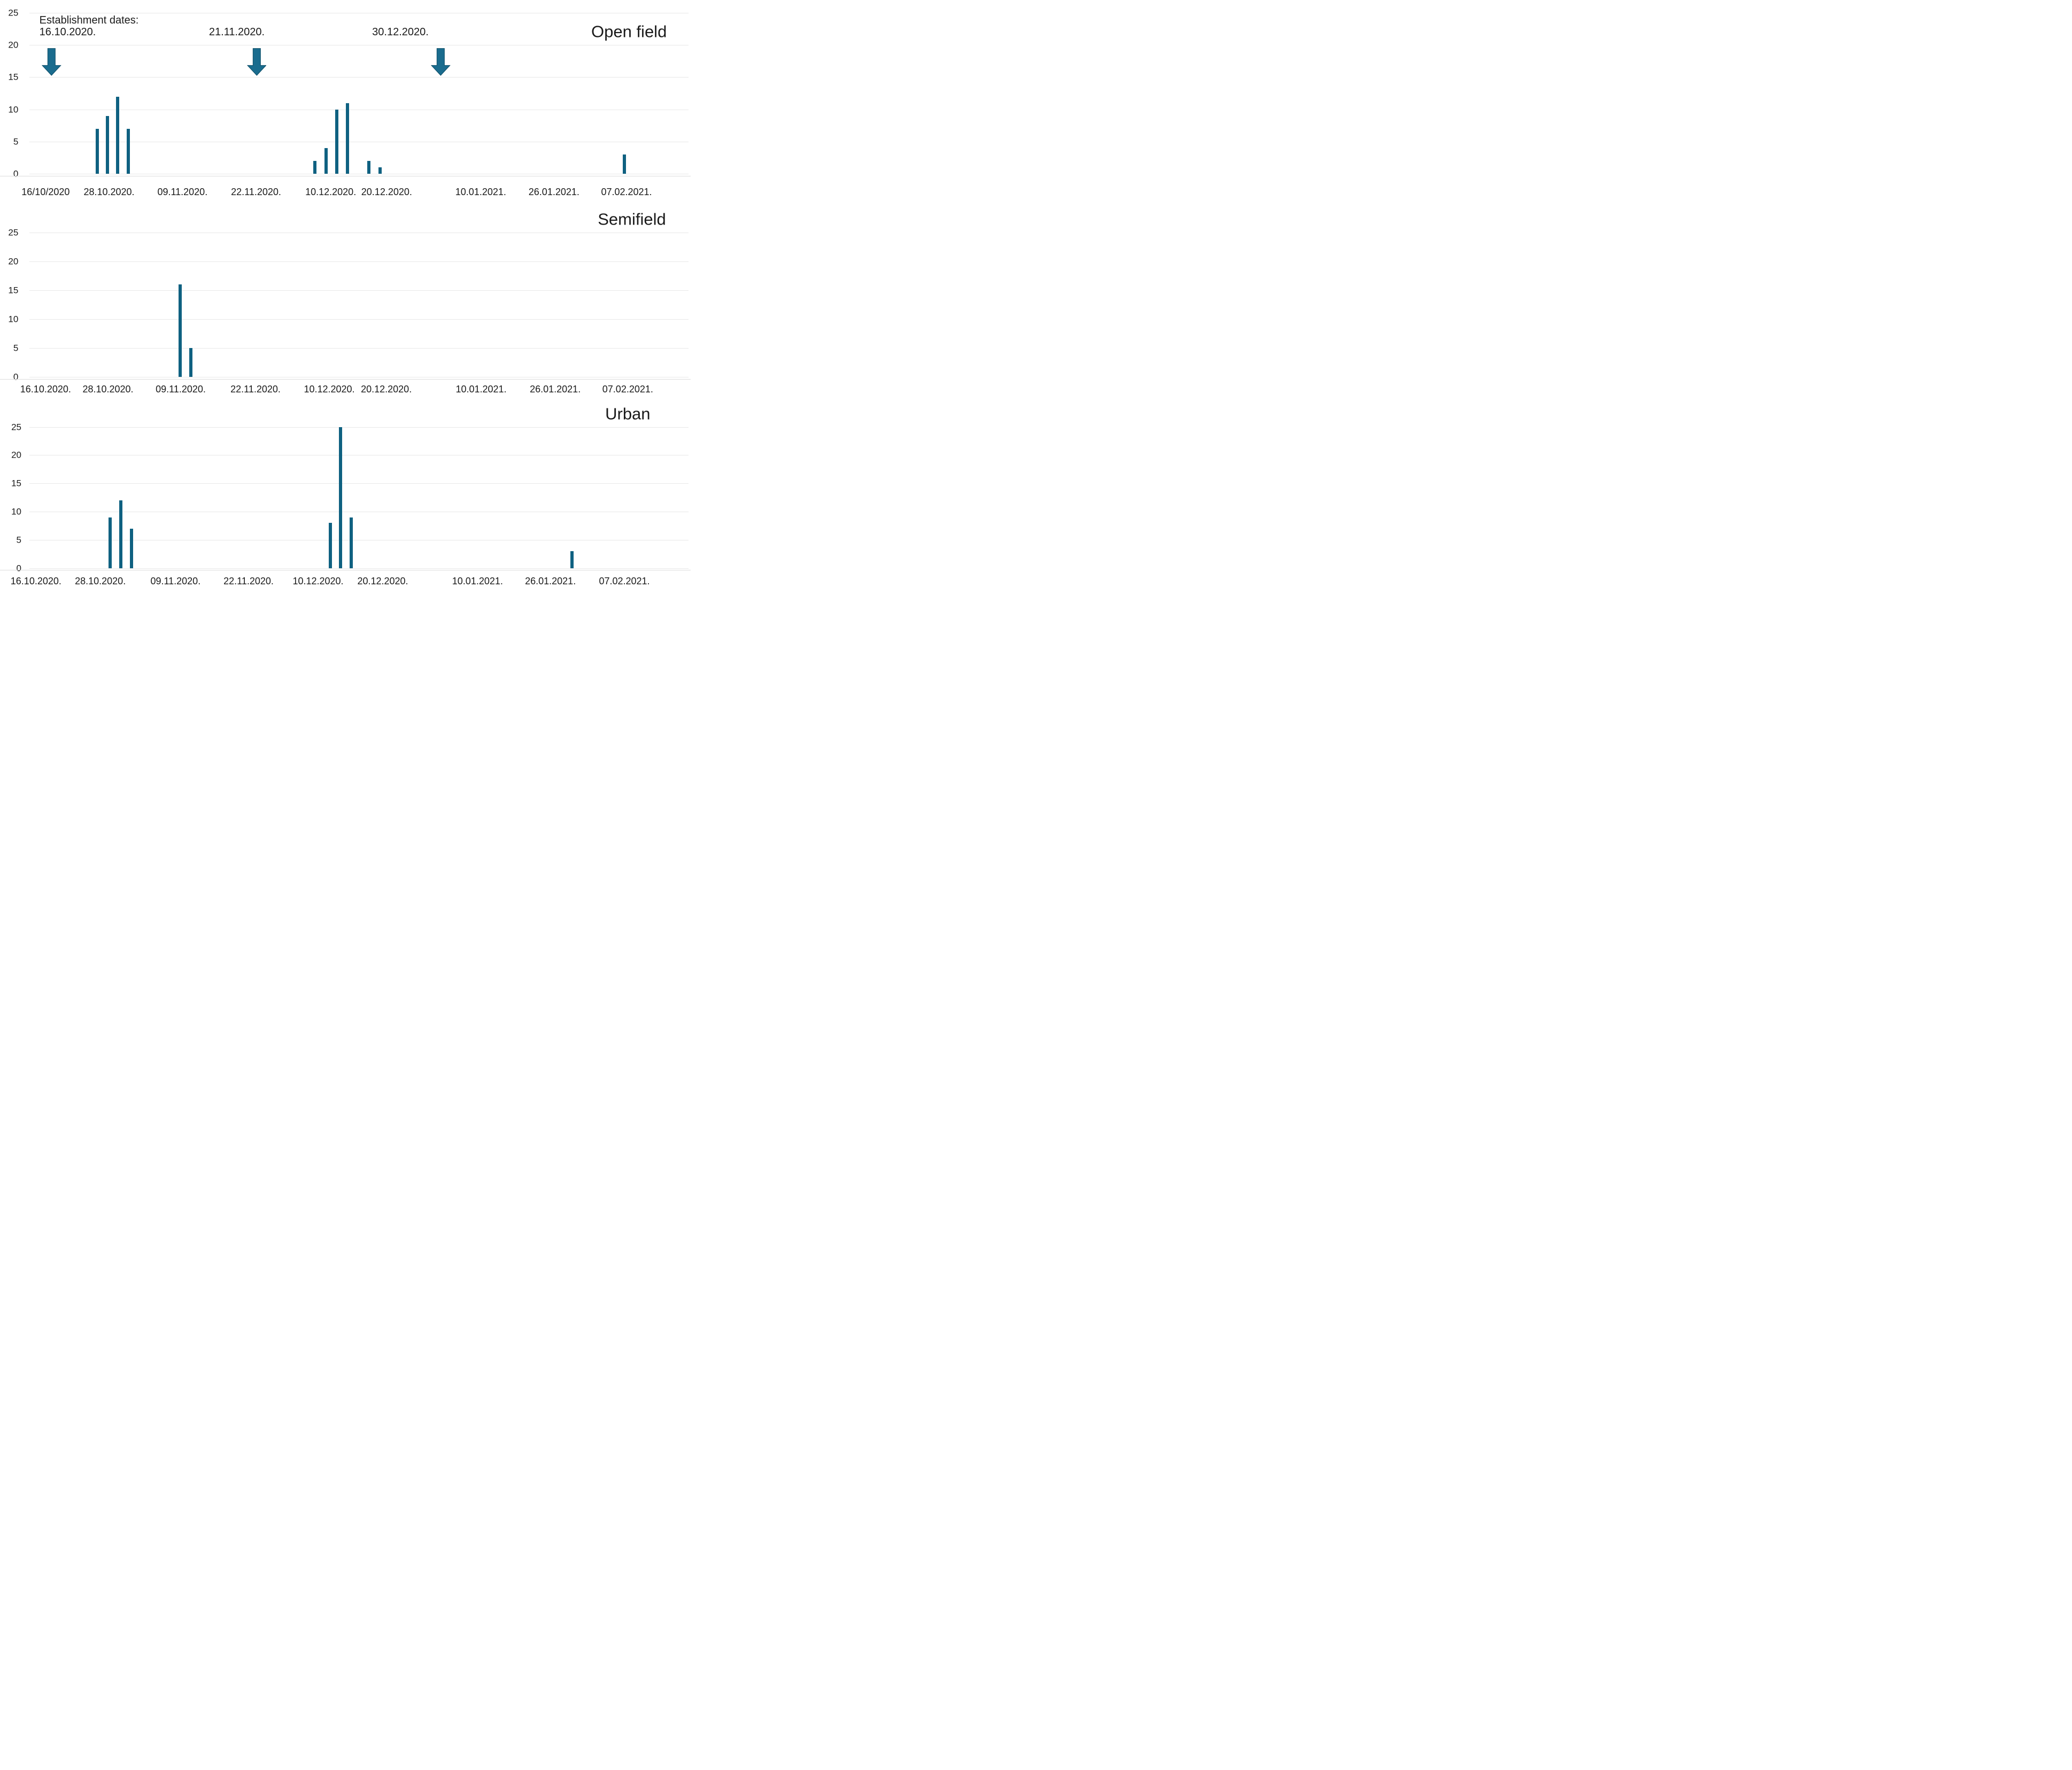  I want to click on chart-title-semifield: Semifield, so click(632, 219).